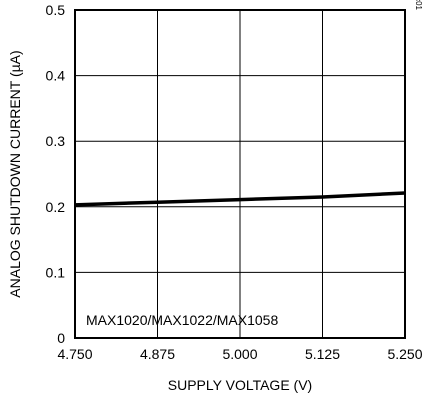  Describe the element at coordinates (61, 338) in the screenshot. I see `y-tick-label: 0` at that location.